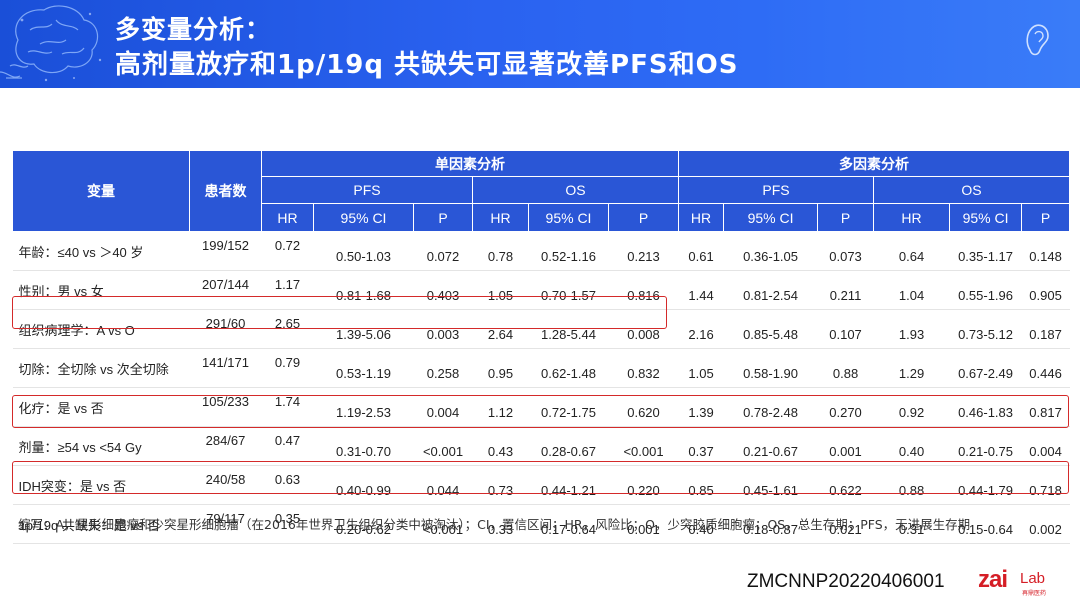  I want to click on header-univariate-pfs: PFS, so click(367, 190).